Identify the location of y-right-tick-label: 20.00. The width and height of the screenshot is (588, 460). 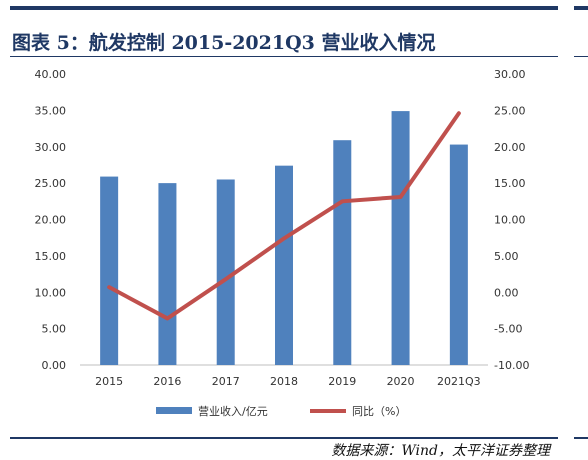
(510, 147).